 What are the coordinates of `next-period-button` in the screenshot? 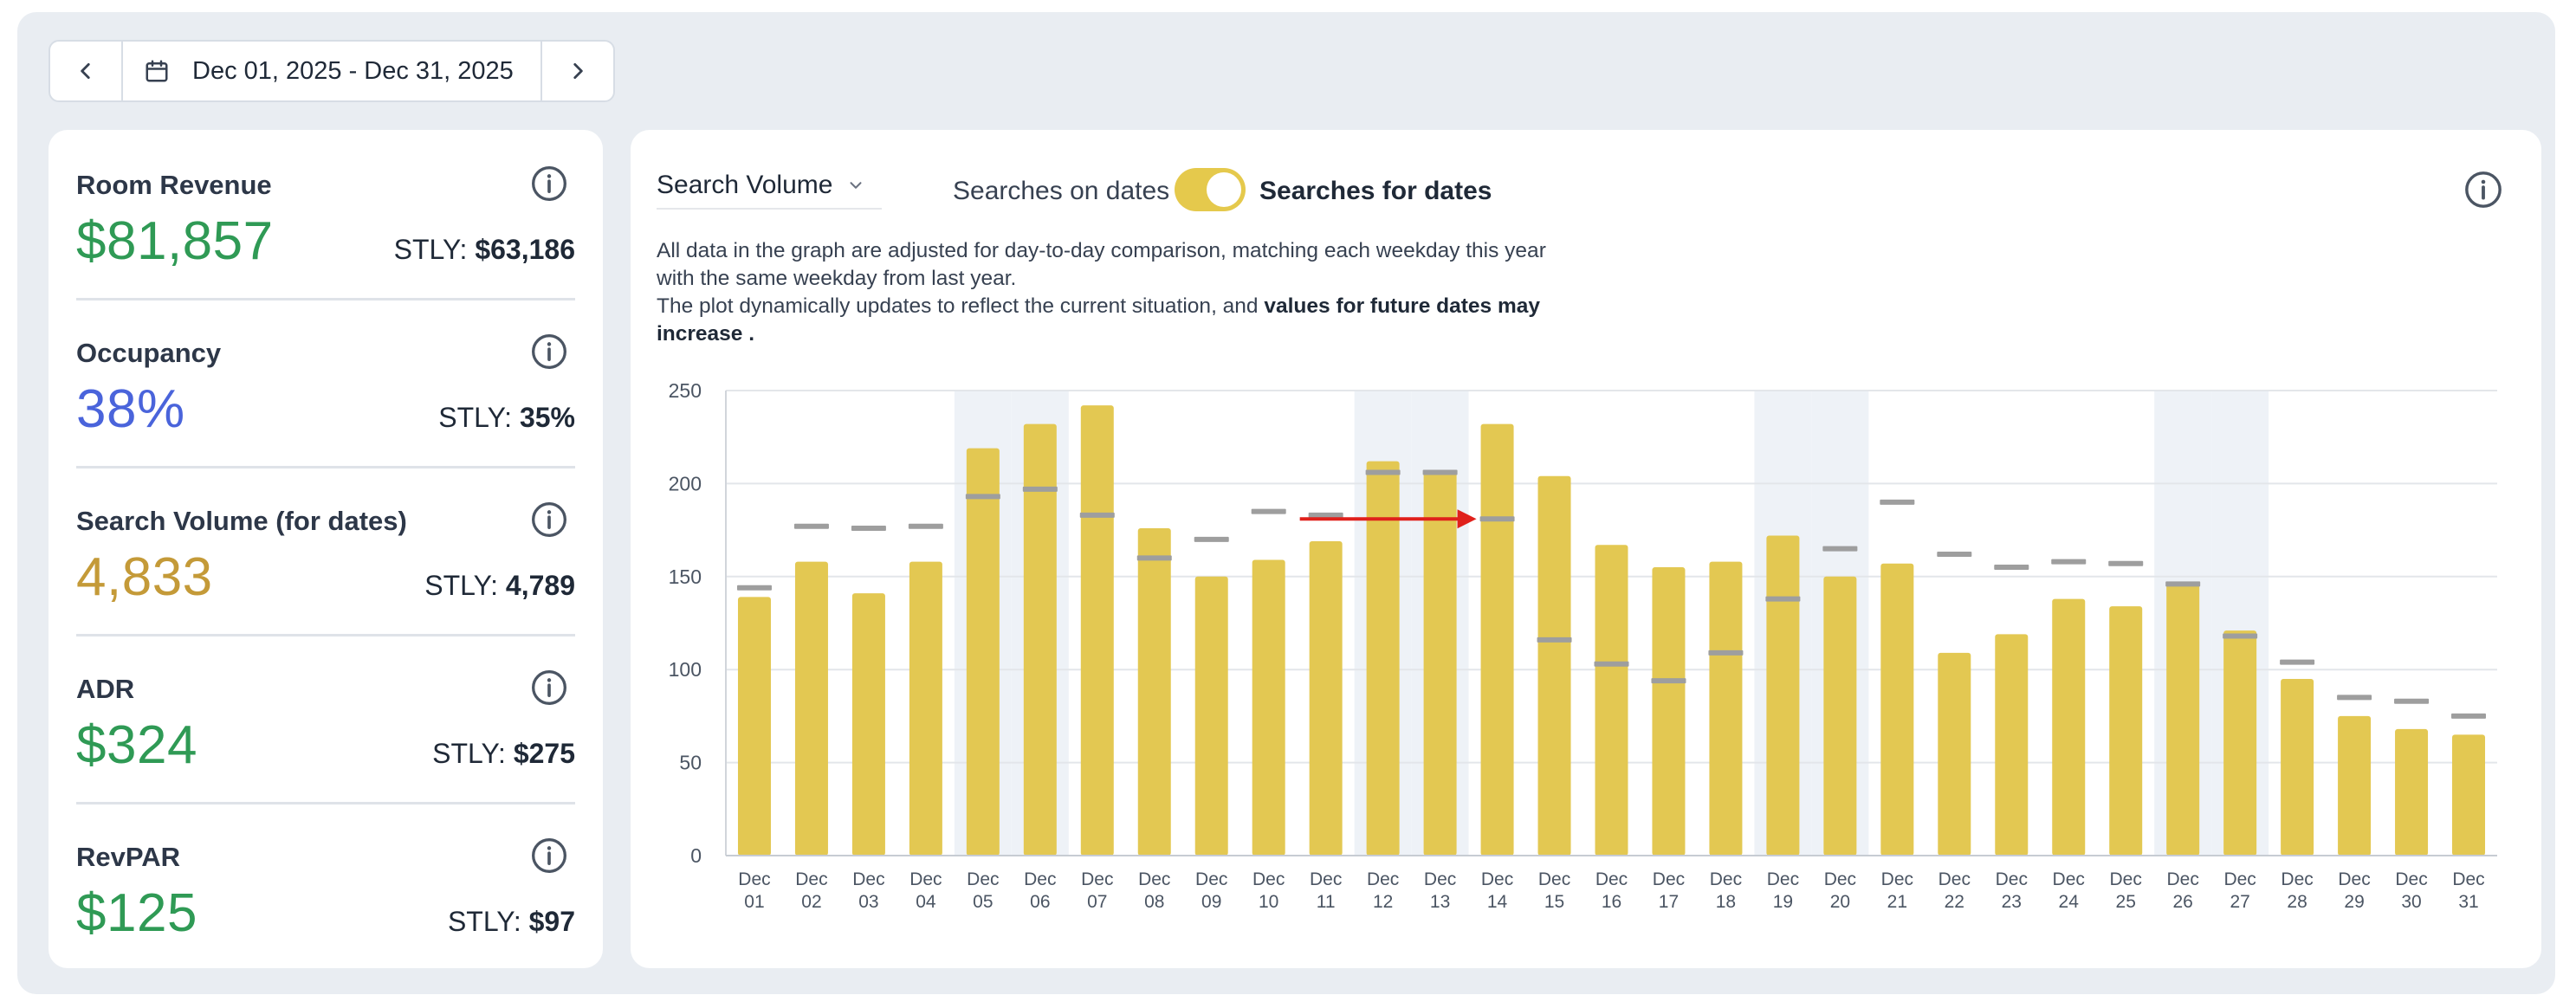 It's located at (576, 71).